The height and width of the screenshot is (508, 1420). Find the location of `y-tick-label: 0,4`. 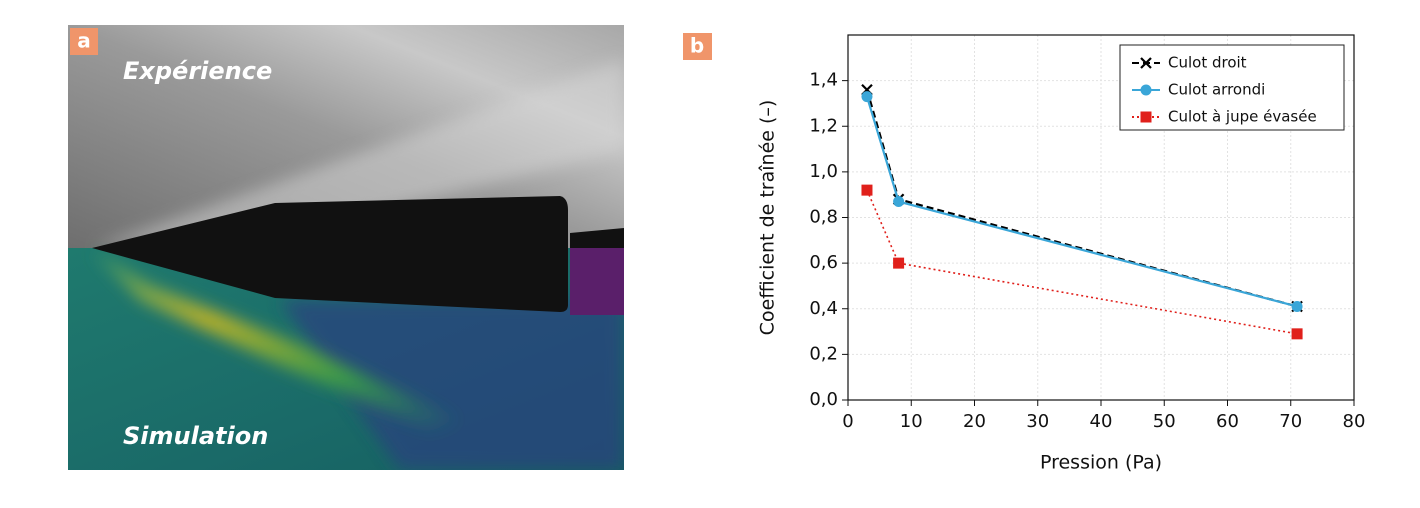

y-tick-label: 0,4 is located at coordinates (823, 308).